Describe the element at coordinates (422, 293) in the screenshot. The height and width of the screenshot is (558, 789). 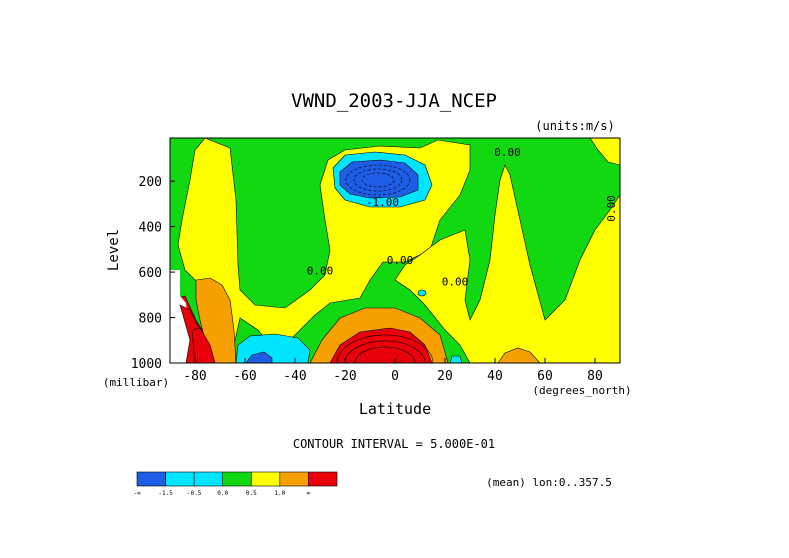
I see `cyan-blob-small` at that location.